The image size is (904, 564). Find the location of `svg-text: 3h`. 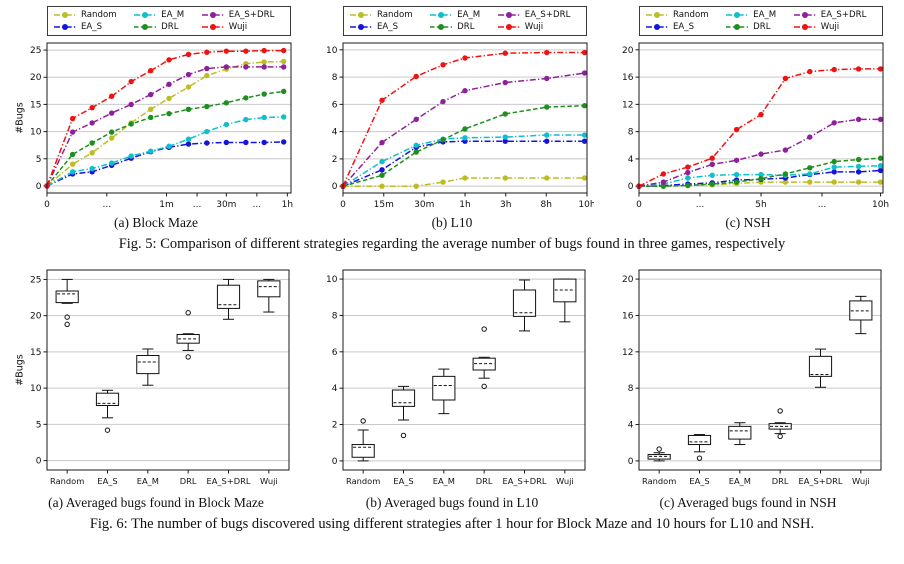

svg-text: 3h is located at coordinates (505, 205).